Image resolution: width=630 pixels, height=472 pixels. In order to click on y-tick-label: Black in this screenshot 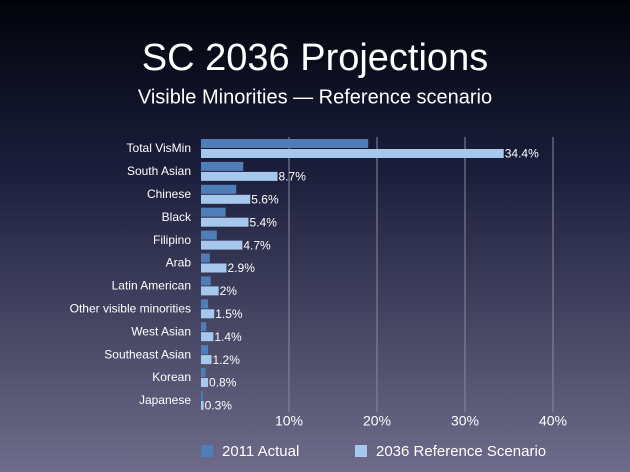, I will do `click(177, 217)`.